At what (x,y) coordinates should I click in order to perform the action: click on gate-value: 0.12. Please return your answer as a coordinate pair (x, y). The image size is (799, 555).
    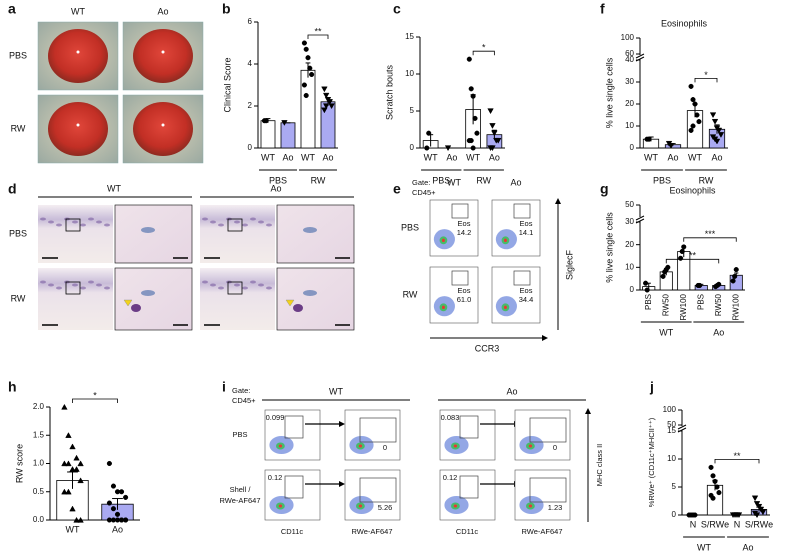
    Looking at the image, I should click on (275, 477).